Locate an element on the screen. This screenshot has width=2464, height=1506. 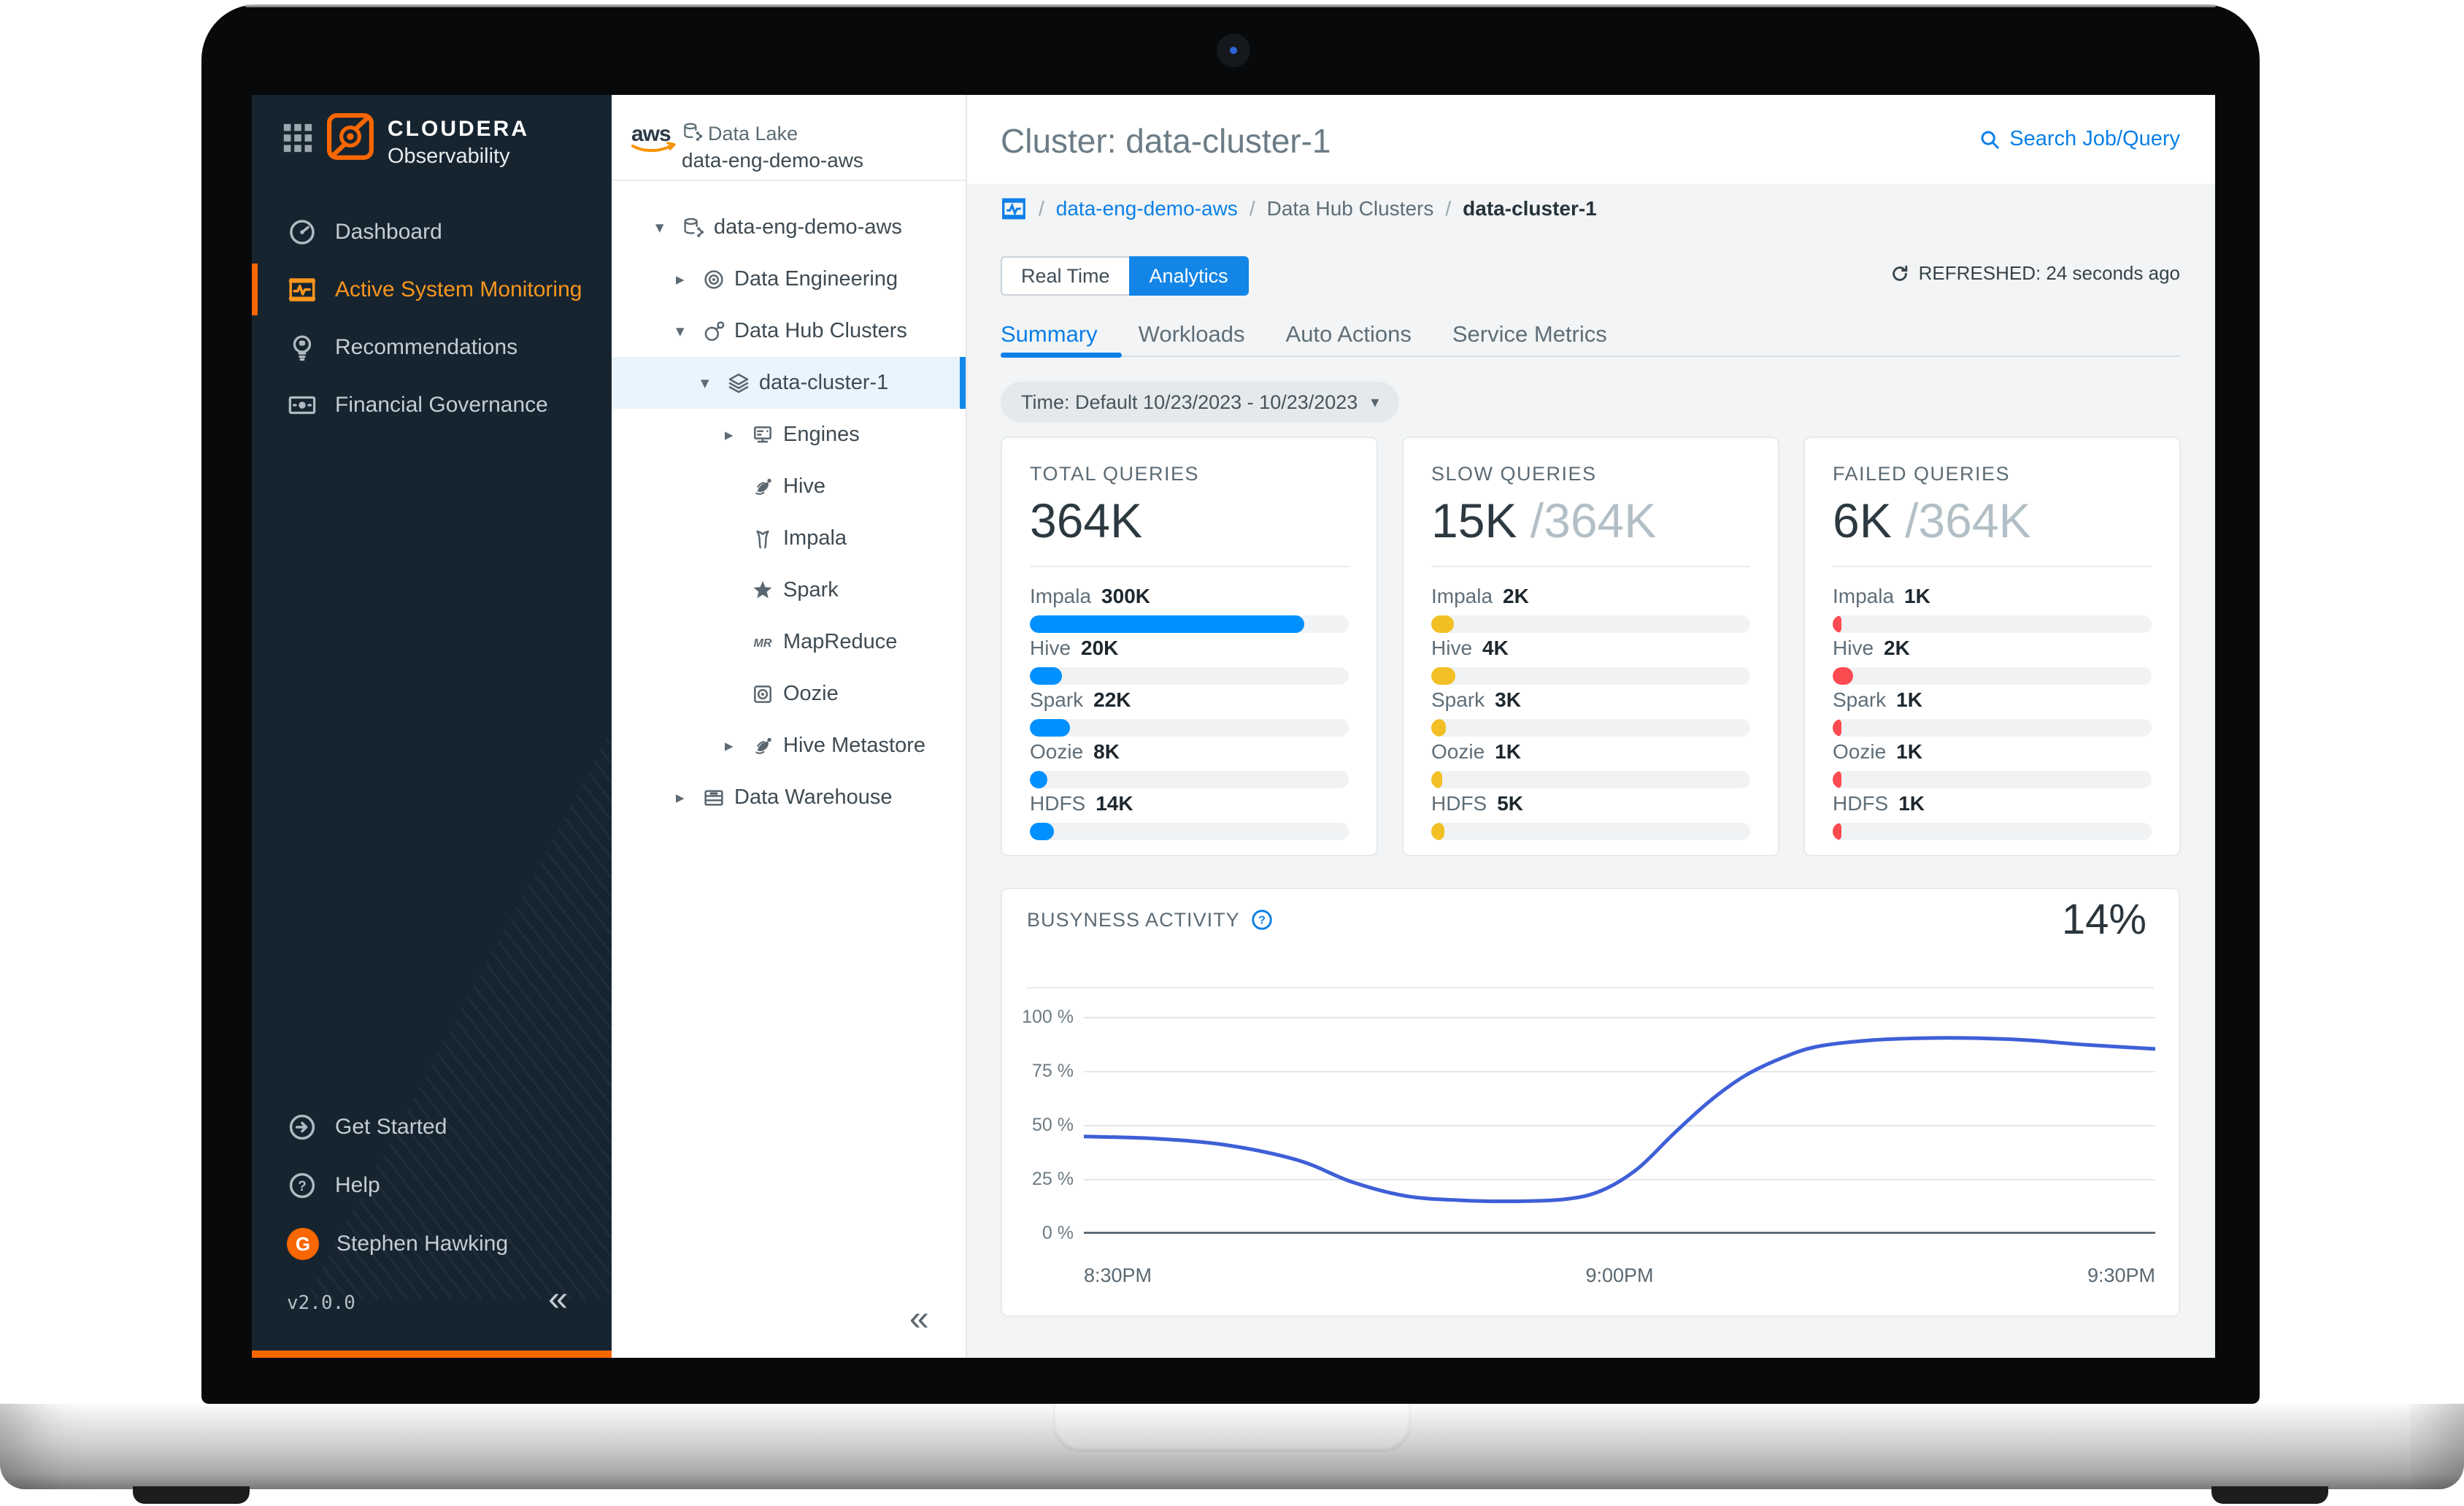
tree-item-spark: Spark is located at coordinates (789, 590).